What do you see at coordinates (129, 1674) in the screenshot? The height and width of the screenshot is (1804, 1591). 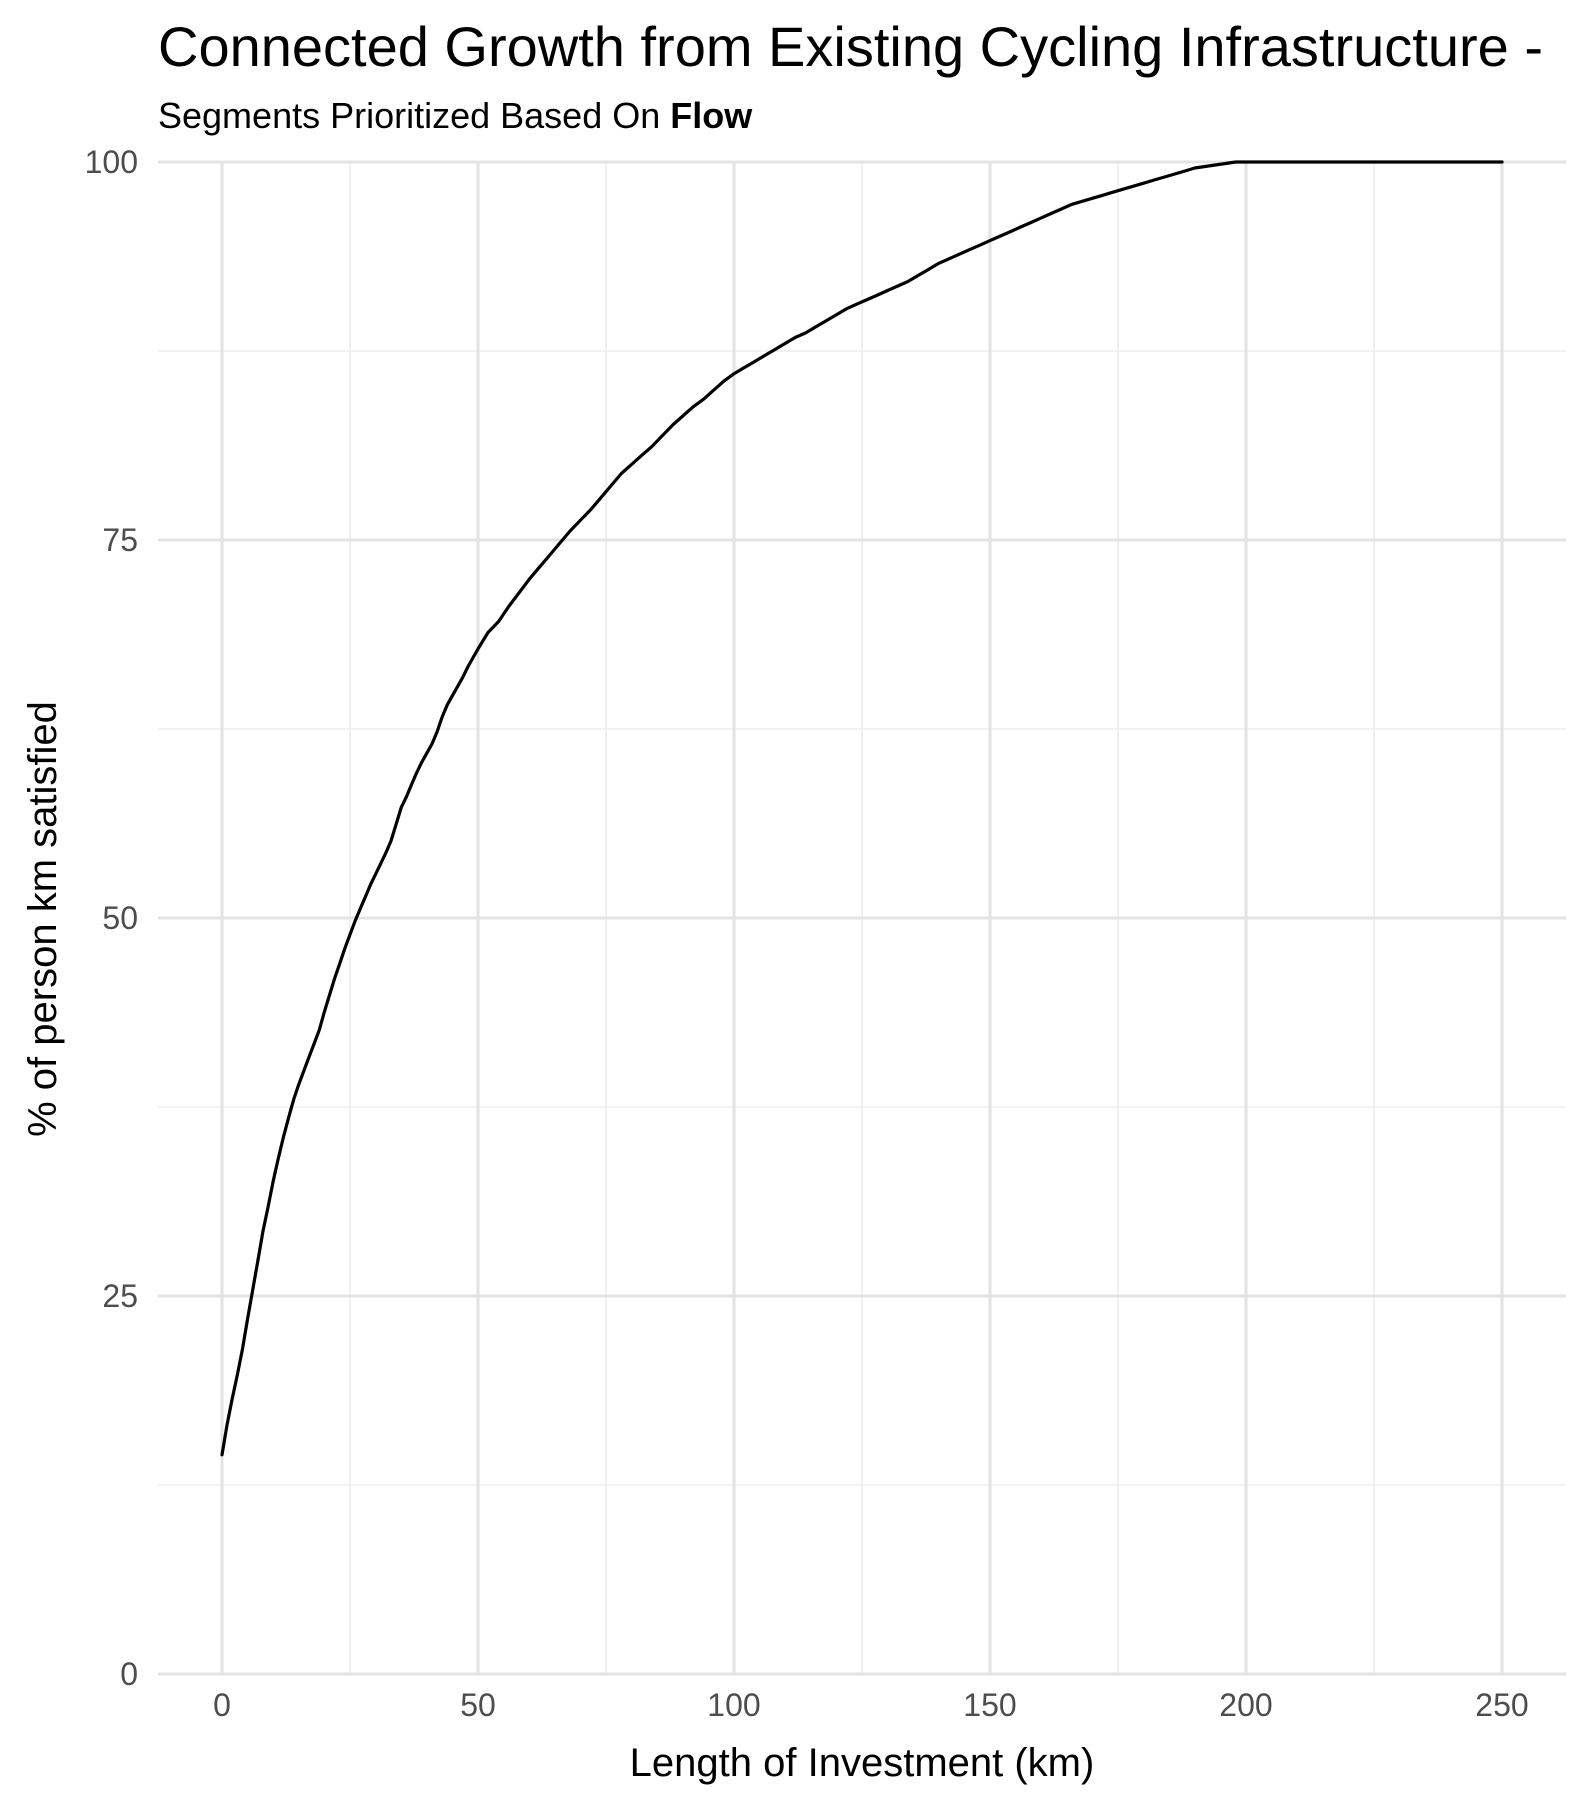 I see `y-tick-label: 0` at bounding box center [129, 1674].